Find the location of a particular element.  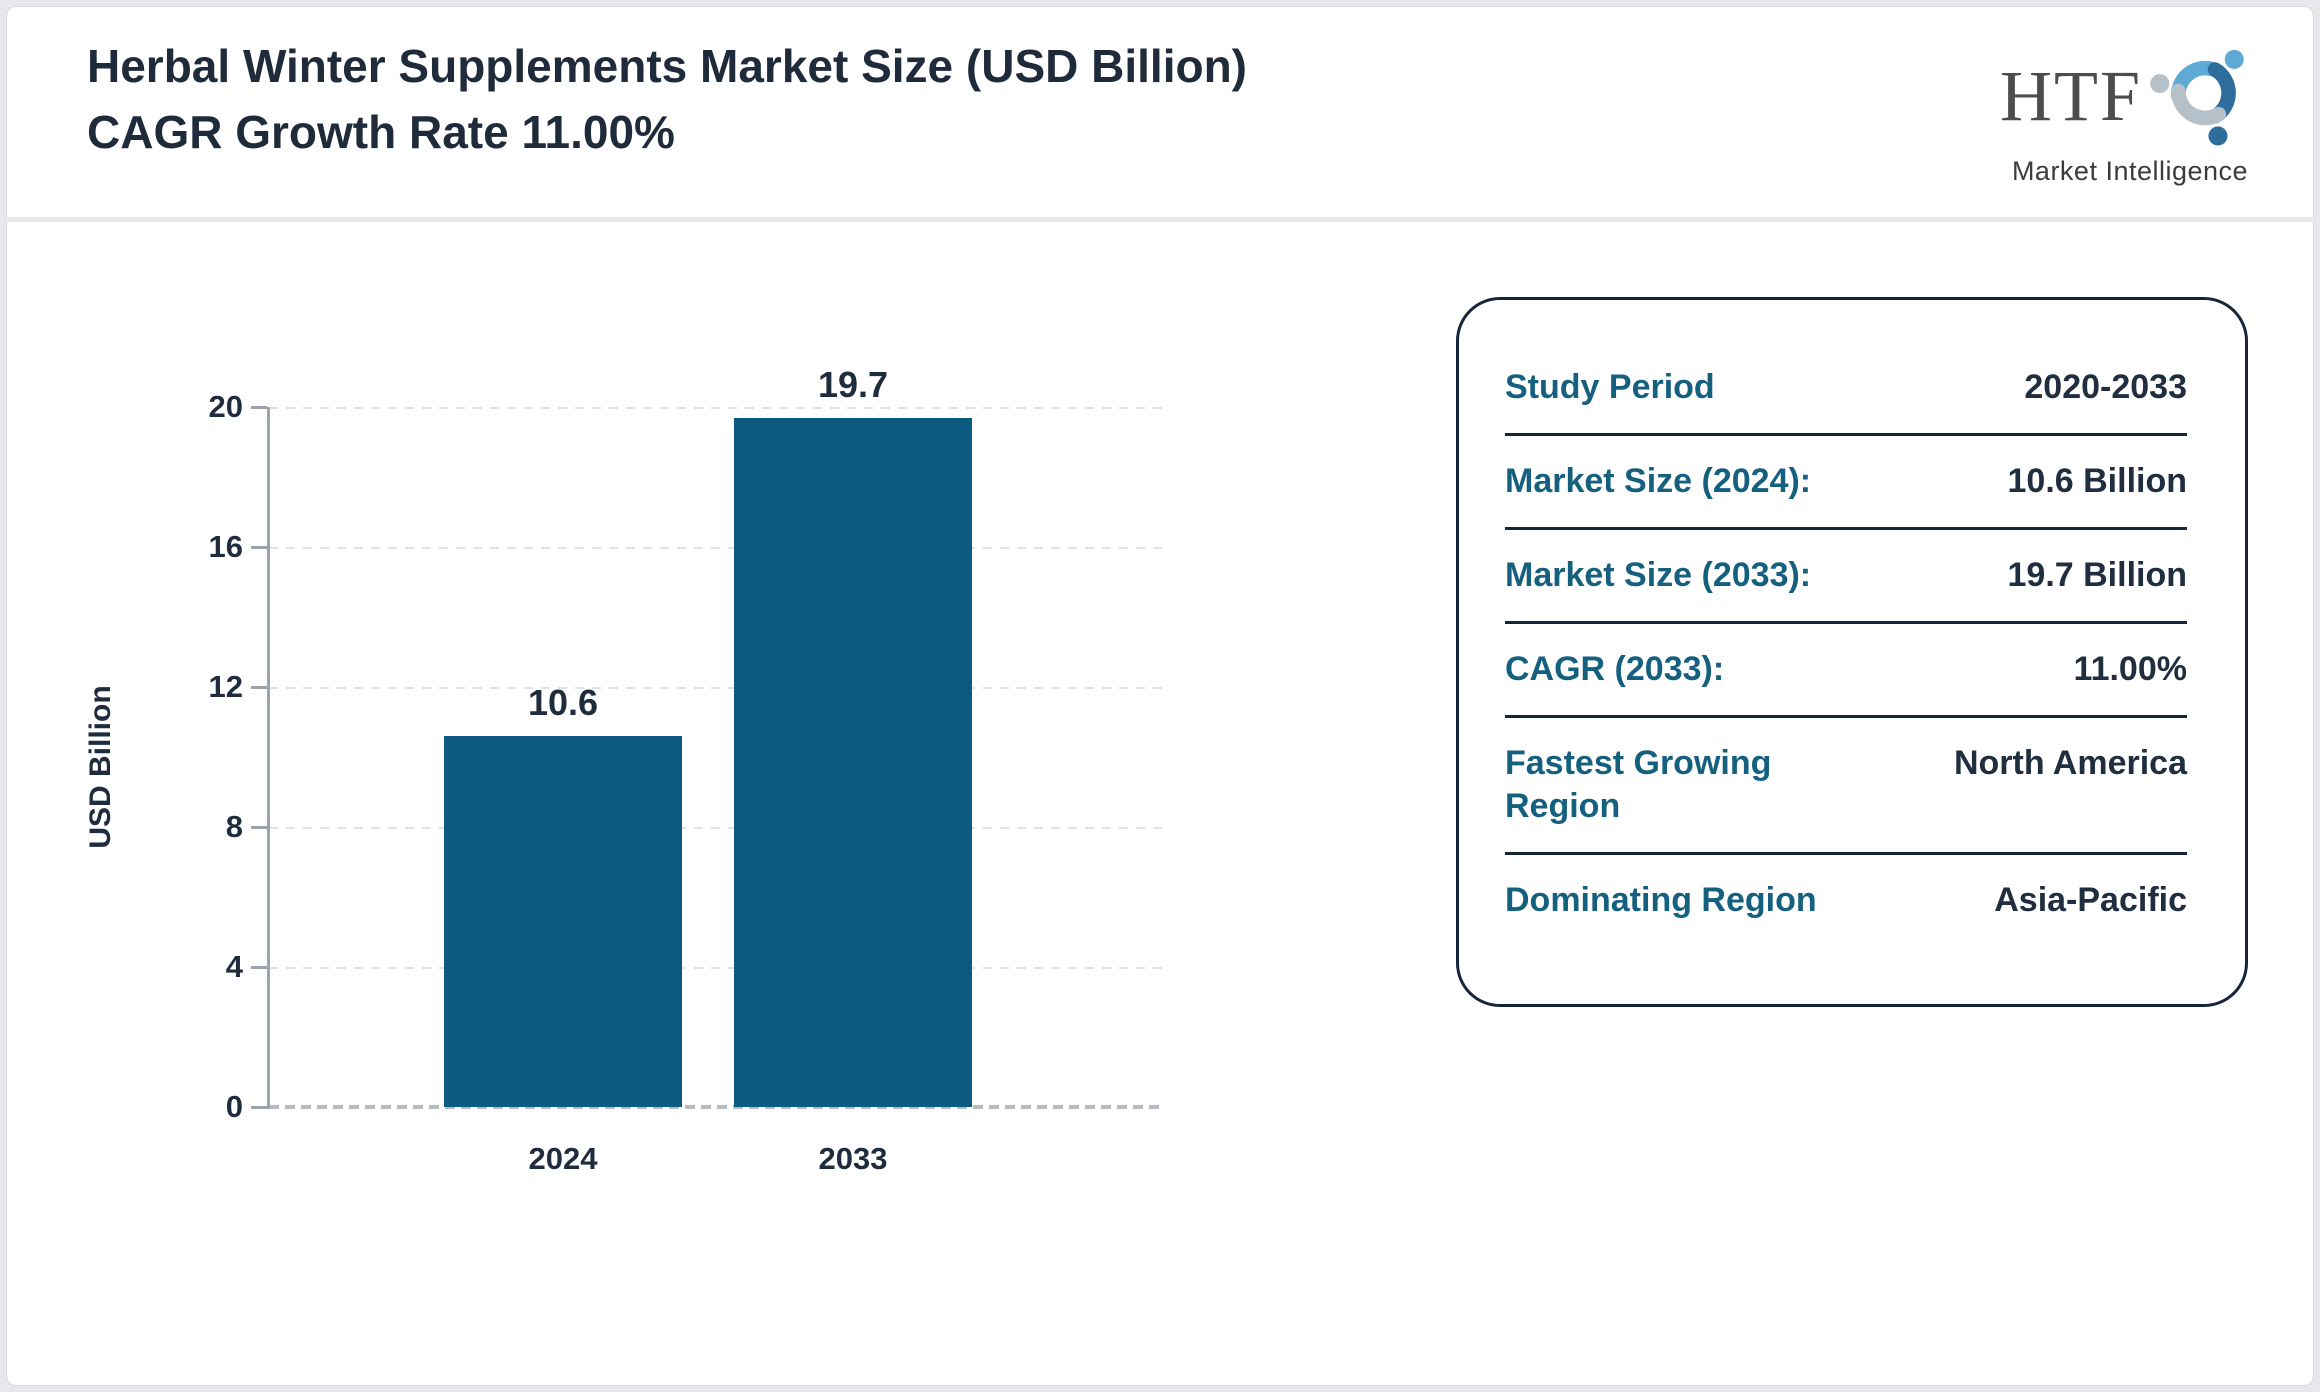

bar-value-2024: 10.6 is located at coordinates (563, 702).